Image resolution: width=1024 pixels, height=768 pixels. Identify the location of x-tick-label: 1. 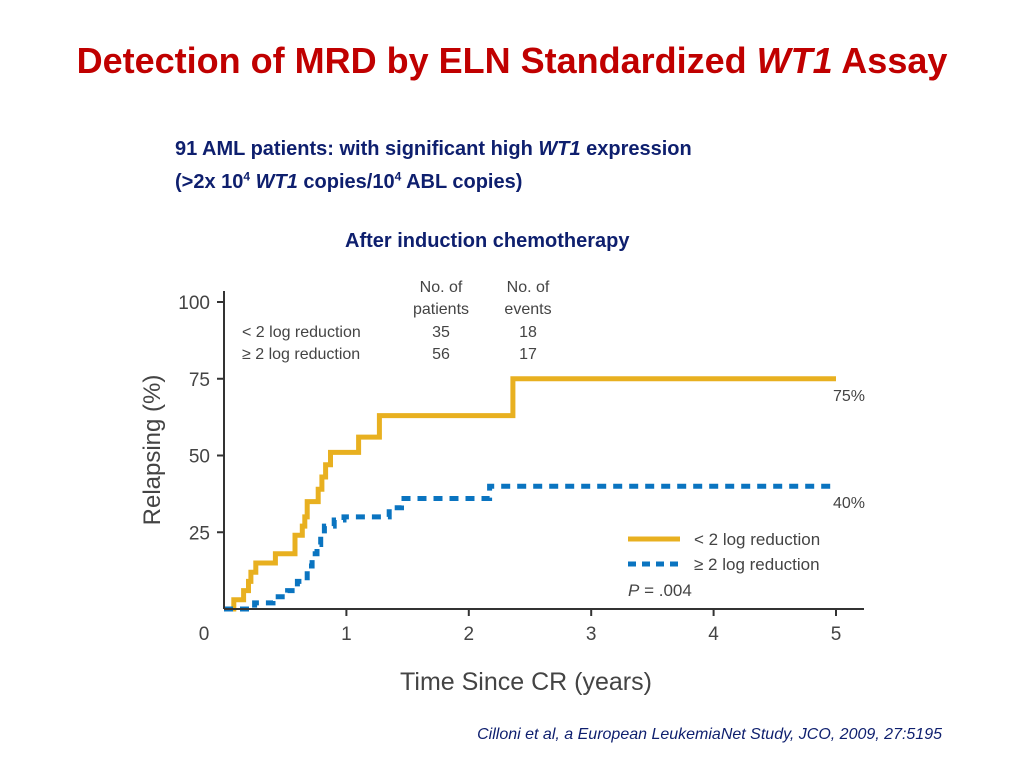
(346, 634).